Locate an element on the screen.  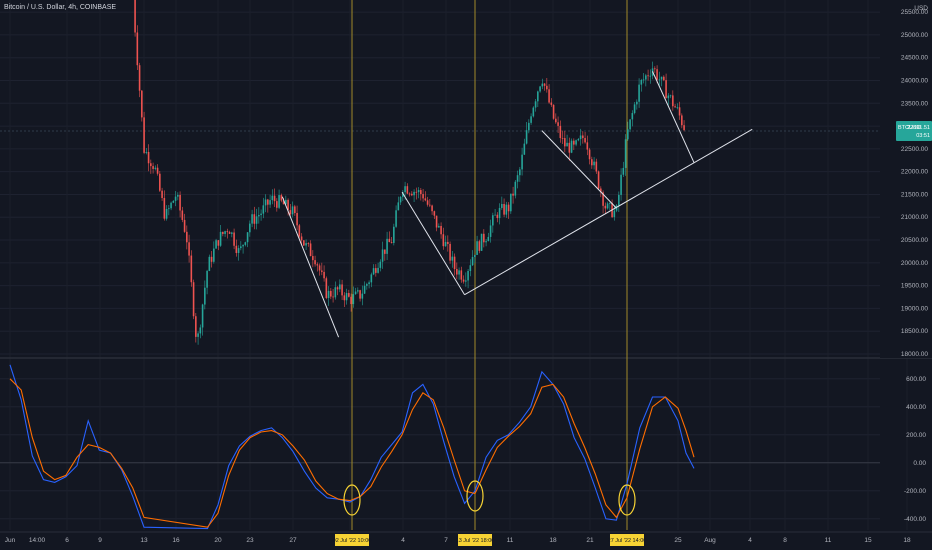
price-tick-label: 22500.00 is located at coordinates (914, 149).